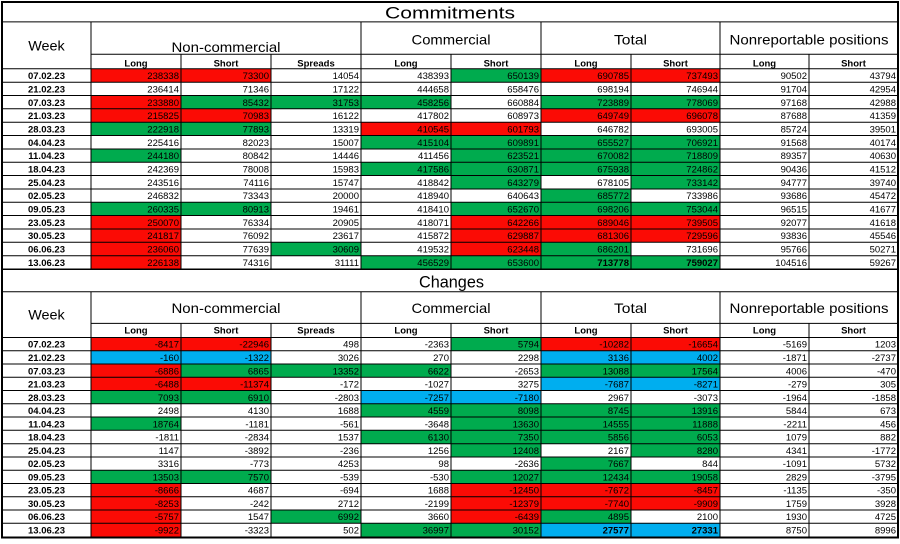 Image resolution: width=900 pixels, height=544 pixels. Describe the element at coordinates (46, 130) in the screenshot. I see `svg-text: 28.03.23` at that location.